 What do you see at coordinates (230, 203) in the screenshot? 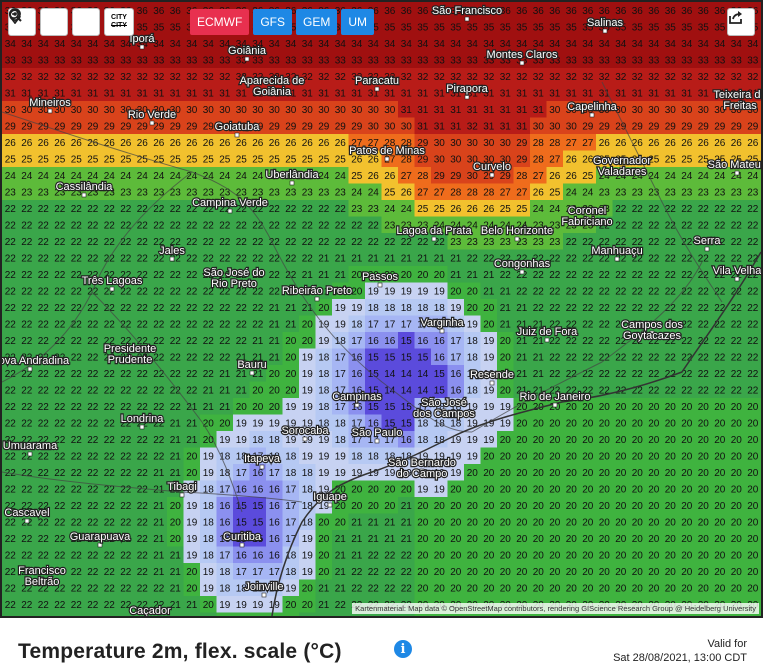
I see `city-label: Campina Verde` at bounding box center [230, 203].